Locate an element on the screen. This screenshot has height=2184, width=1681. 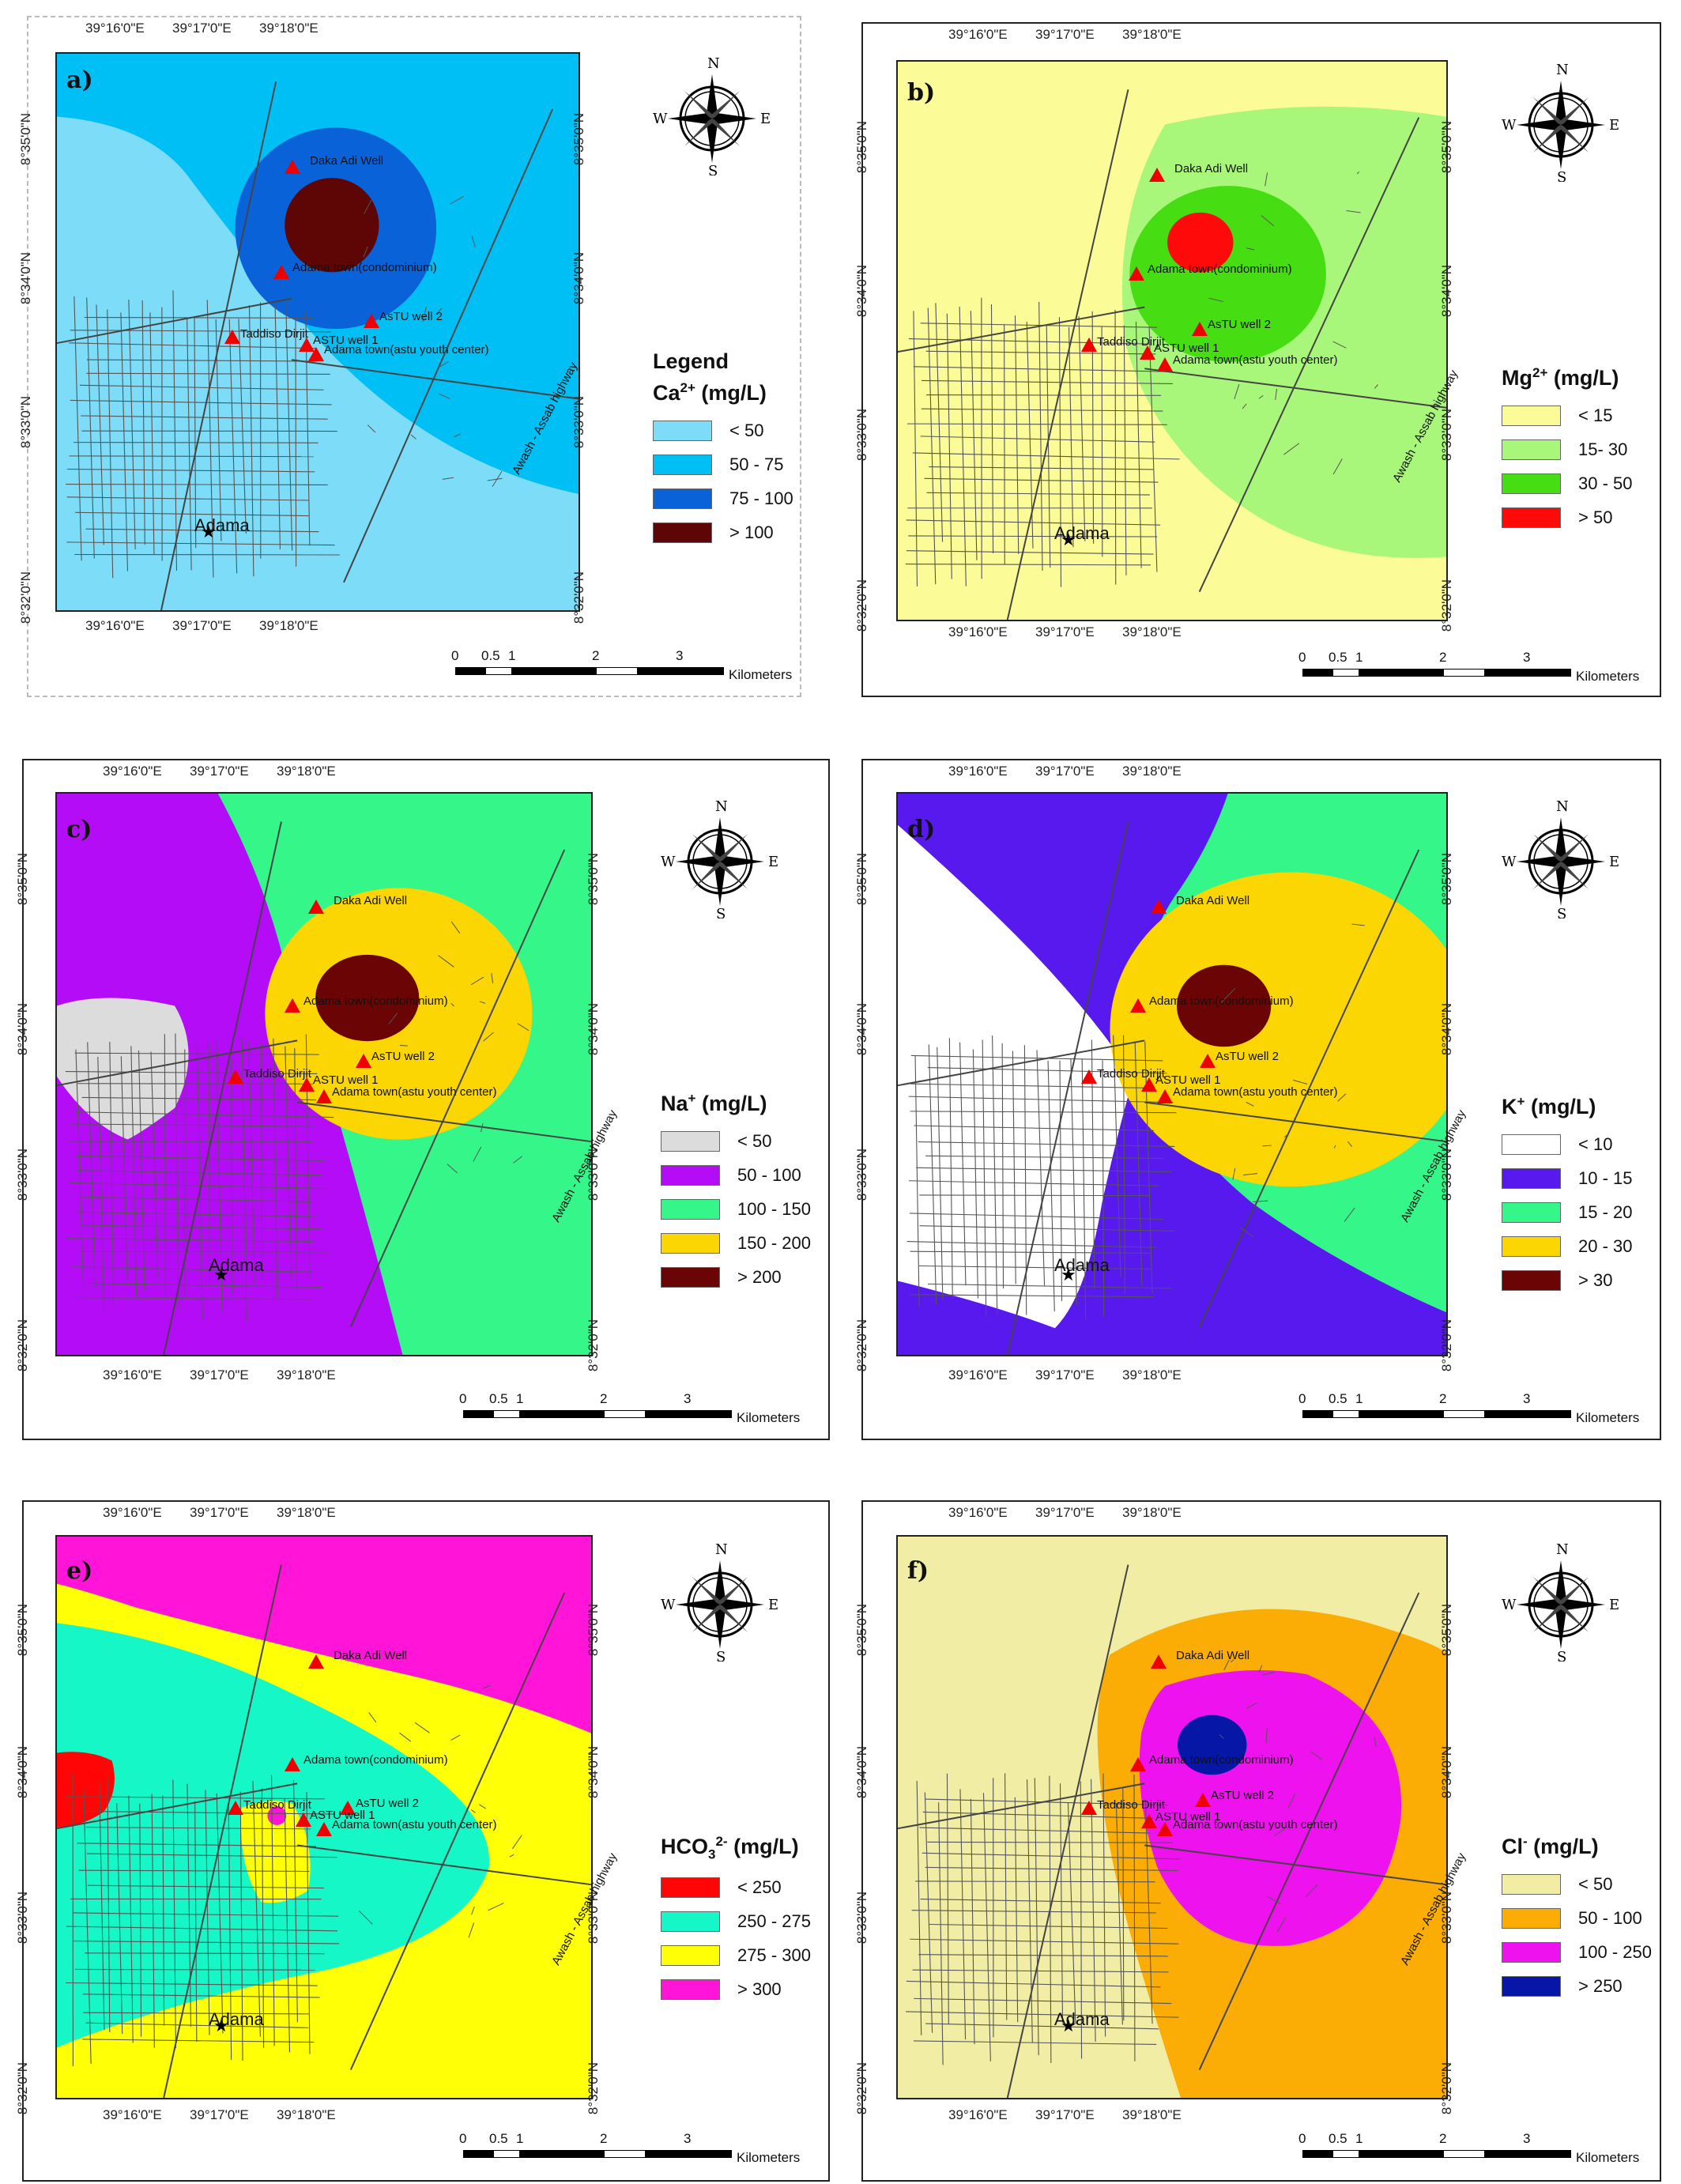
compass-n: N is located at coordinates (1562, 70).